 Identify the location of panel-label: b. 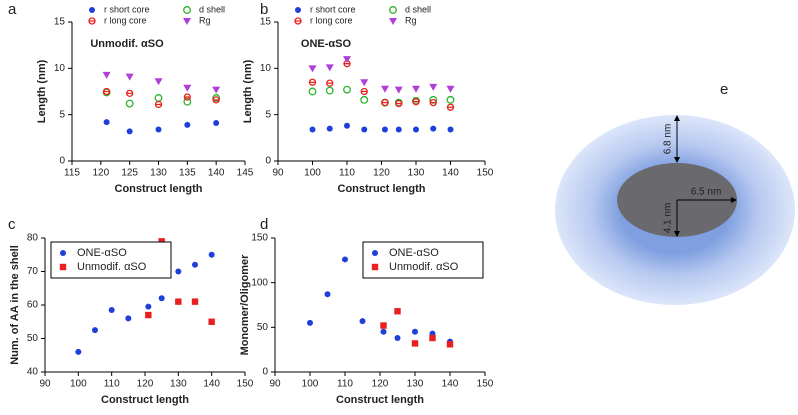
(264, 9).